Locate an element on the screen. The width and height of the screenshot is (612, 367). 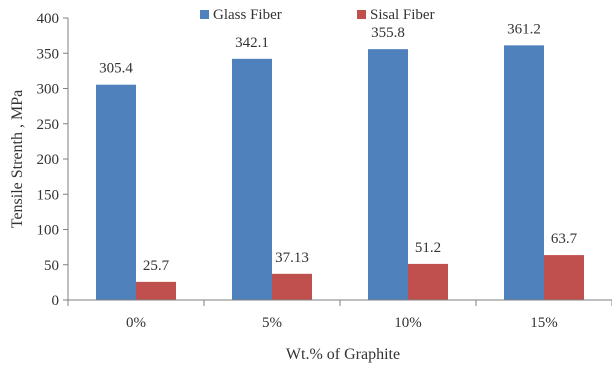
legend: Glass Fiber Sisal Fiber is located at coordinates (317, 15).